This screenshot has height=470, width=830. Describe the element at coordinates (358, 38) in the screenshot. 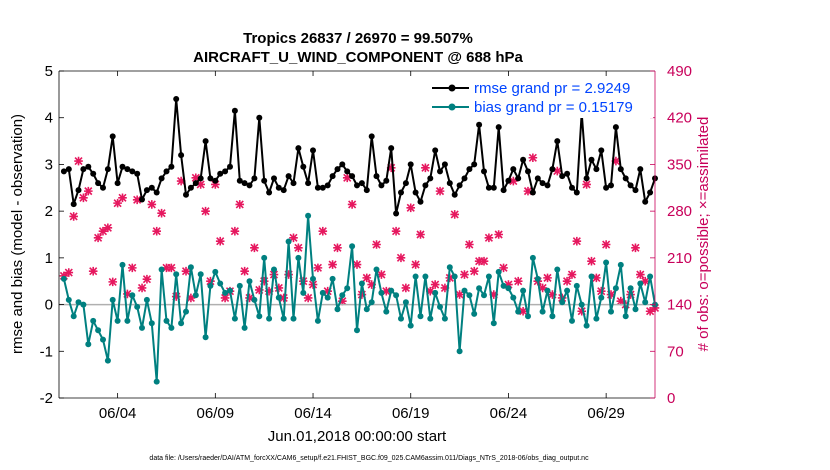

I see `chart-title: Tropics 26837 / 26970 = 99.507%` at that location.